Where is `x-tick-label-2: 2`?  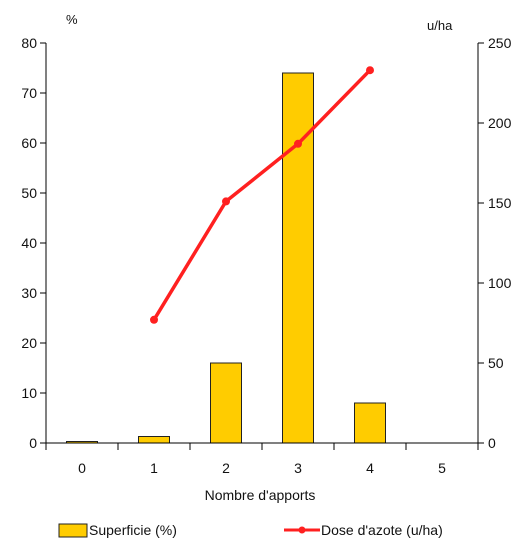 x-tick-label-2: 2 is located at coordinates (226, 468).